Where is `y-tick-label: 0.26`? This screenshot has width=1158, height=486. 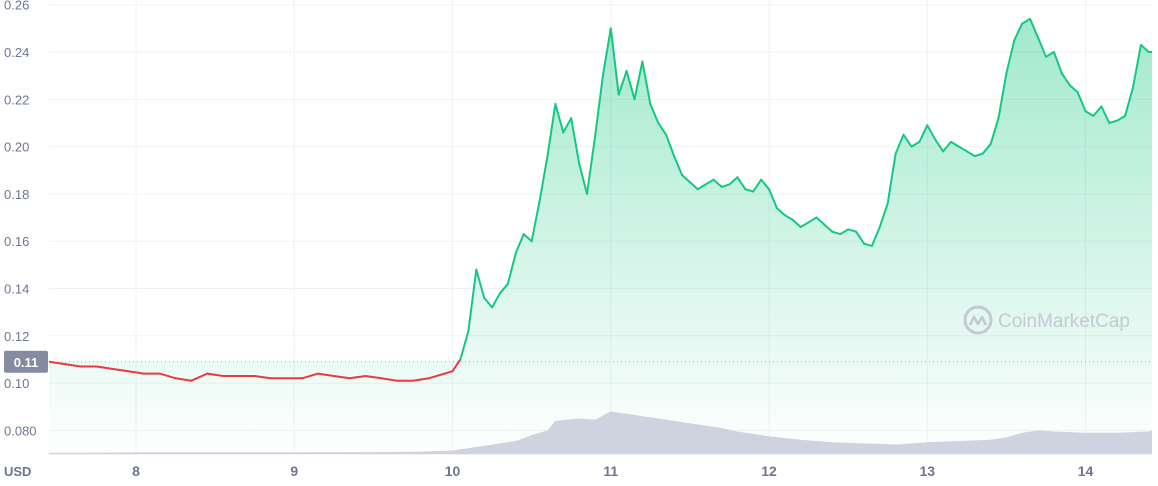
y-tick-label: 0.26 is located at coordinates (16, 6).